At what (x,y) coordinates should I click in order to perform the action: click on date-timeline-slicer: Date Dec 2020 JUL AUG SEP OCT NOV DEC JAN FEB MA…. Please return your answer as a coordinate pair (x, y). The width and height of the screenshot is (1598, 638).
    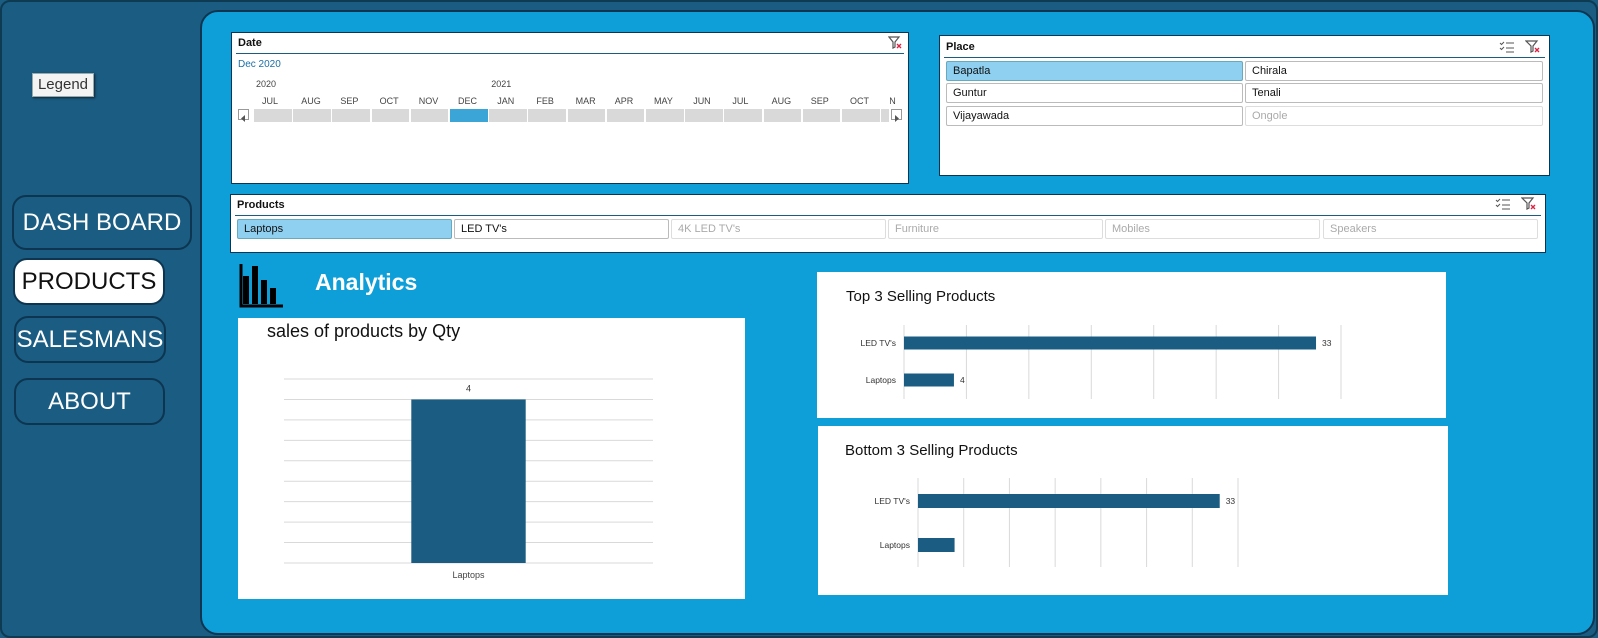
    Looking at the image, I should click on (570, 108).